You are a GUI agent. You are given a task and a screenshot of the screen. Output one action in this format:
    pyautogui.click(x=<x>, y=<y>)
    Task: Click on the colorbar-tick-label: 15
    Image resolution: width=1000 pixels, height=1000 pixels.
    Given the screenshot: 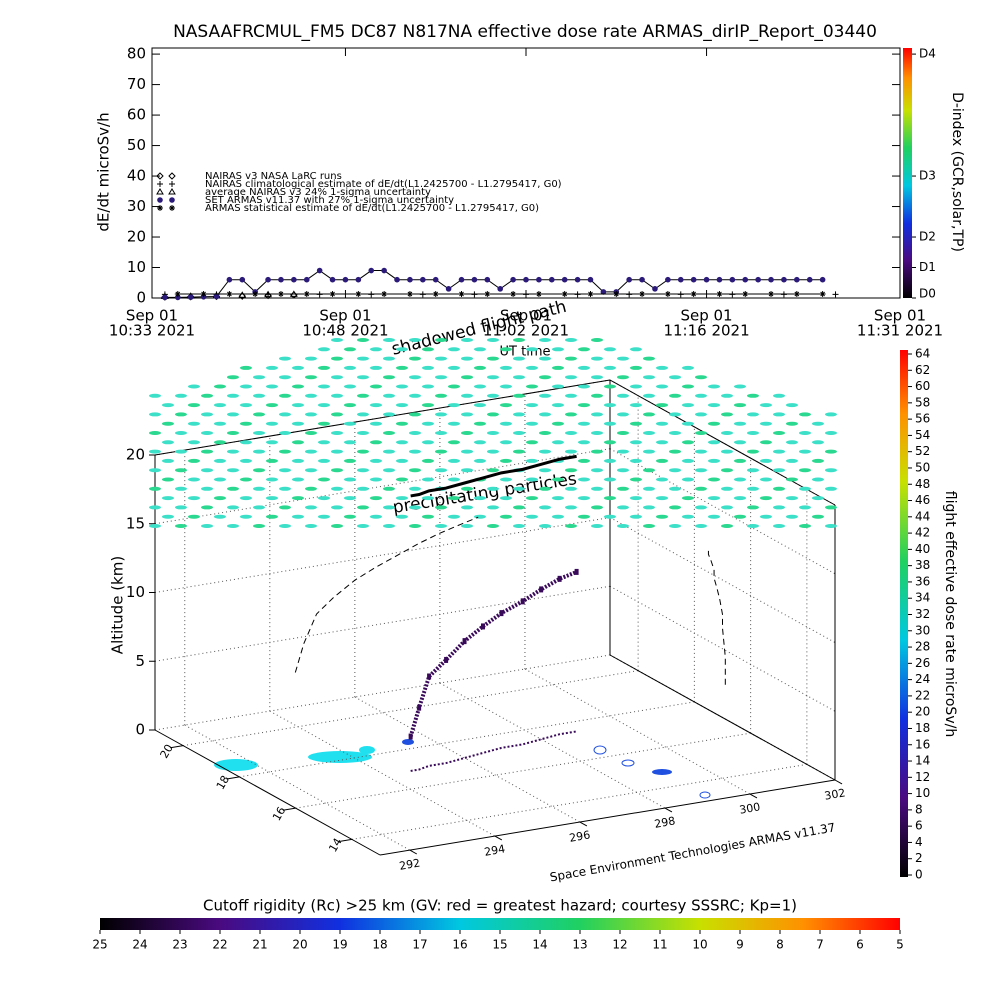 What is the action you would take?
    pyautogui.click(x=499, y=945)
    